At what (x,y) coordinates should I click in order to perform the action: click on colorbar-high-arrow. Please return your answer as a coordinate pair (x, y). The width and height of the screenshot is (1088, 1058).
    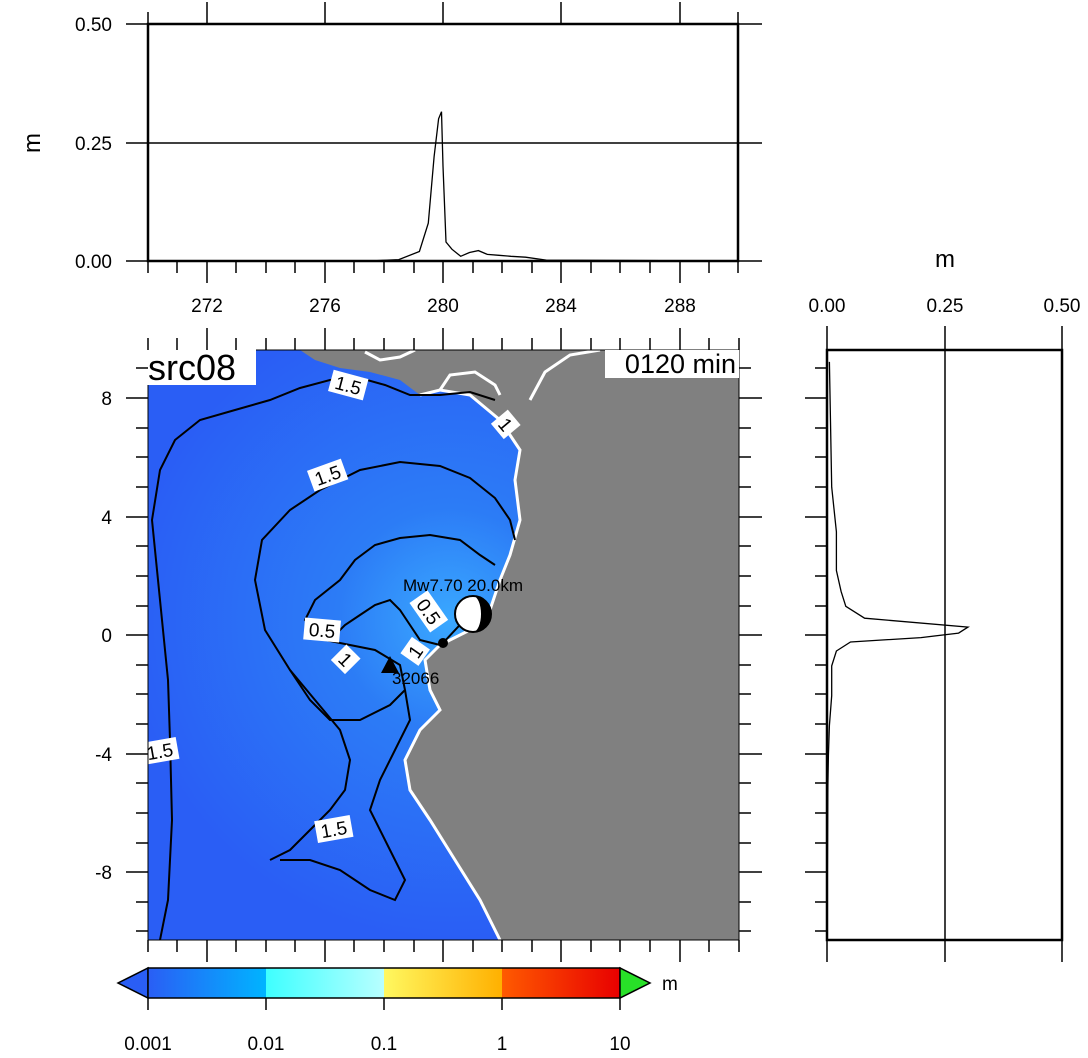
    Looking at the image, I should click on (635, 983).